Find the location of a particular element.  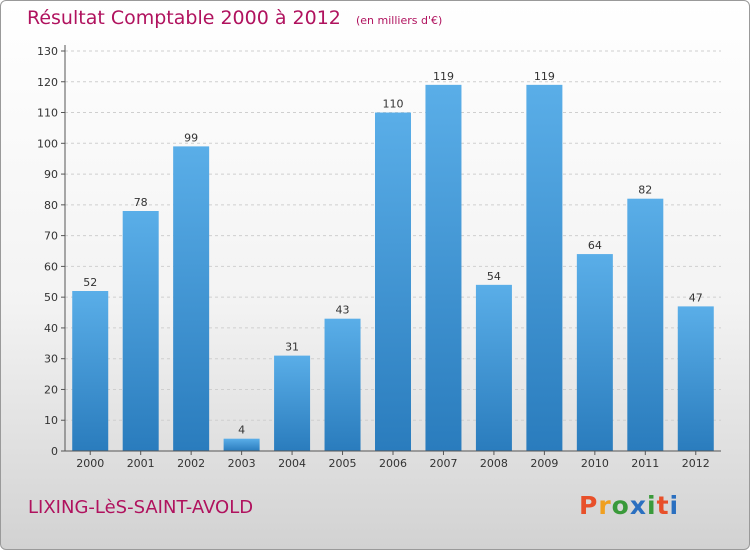

bar-2011 is located at coordinates (645, 324).